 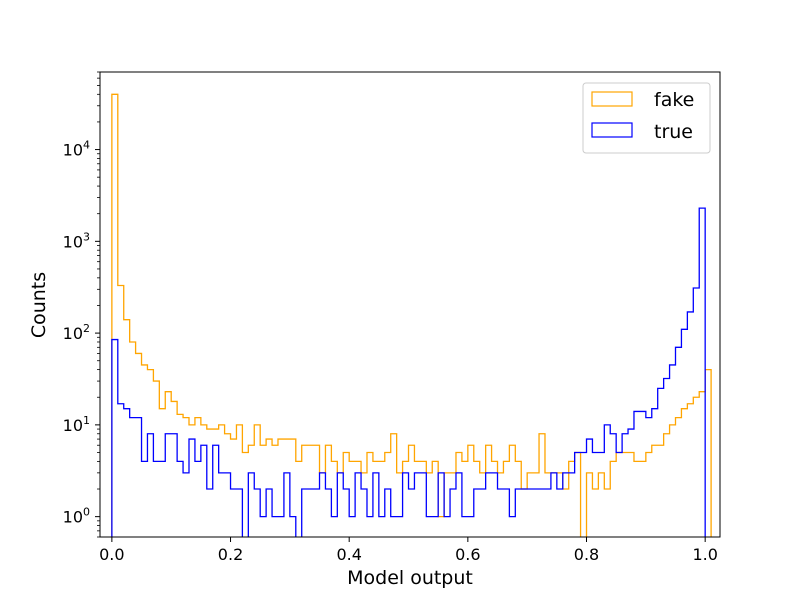 I want to click on y-tick-label: 10³, so click(x=76, y=240).